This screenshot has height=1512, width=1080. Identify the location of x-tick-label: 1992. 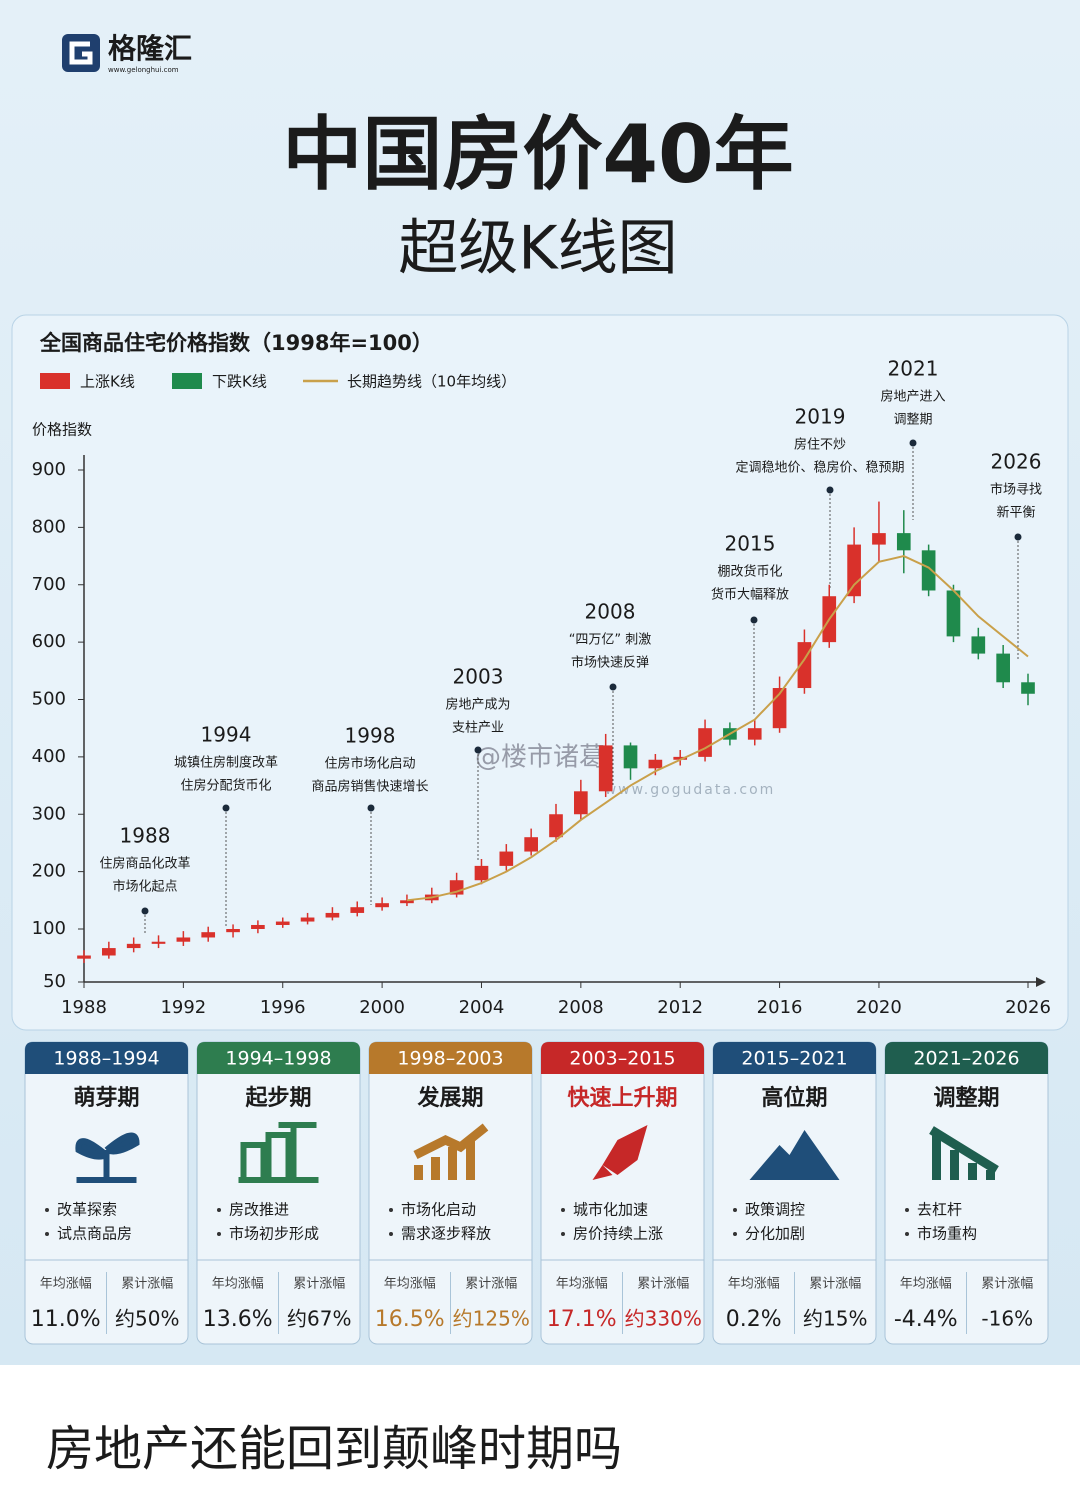
(183, 1007).